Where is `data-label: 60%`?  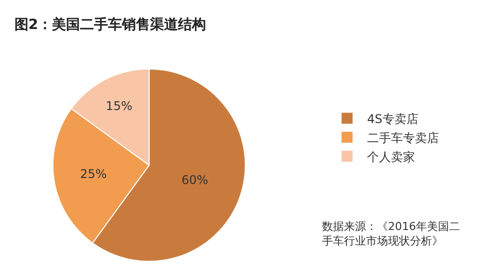
data-label: 60% is located at coordinates (195, 180).